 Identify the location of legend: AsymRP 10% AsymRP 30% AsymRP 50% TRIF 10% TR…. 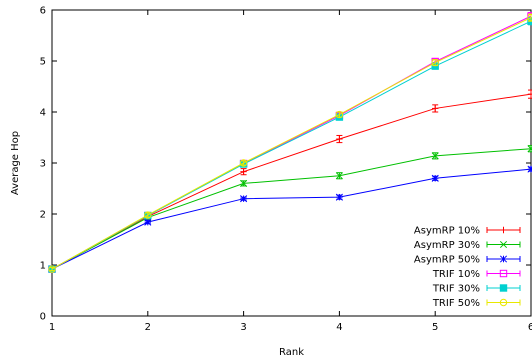
(467, 267).